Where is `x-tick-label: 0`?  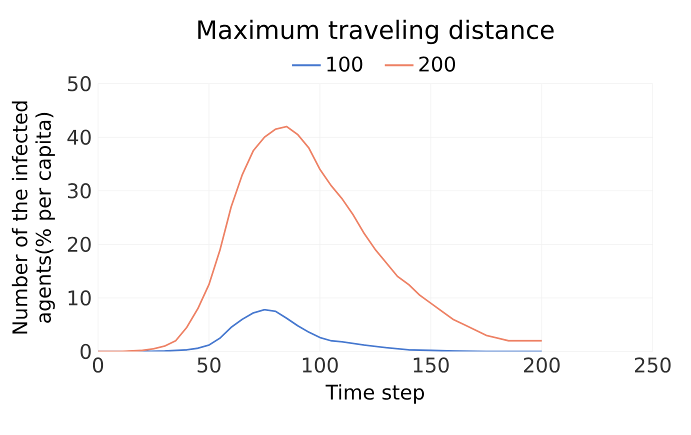
x-tick-label: 0 is located at coordinates (98, 365).